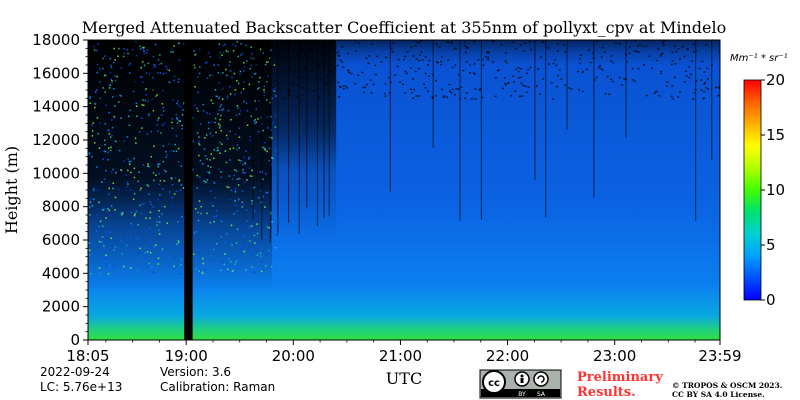 Image resolution: width=800 pixels, height=400 pixels. I want to click on colorbar-tick-label: 20, so click(775, 80).